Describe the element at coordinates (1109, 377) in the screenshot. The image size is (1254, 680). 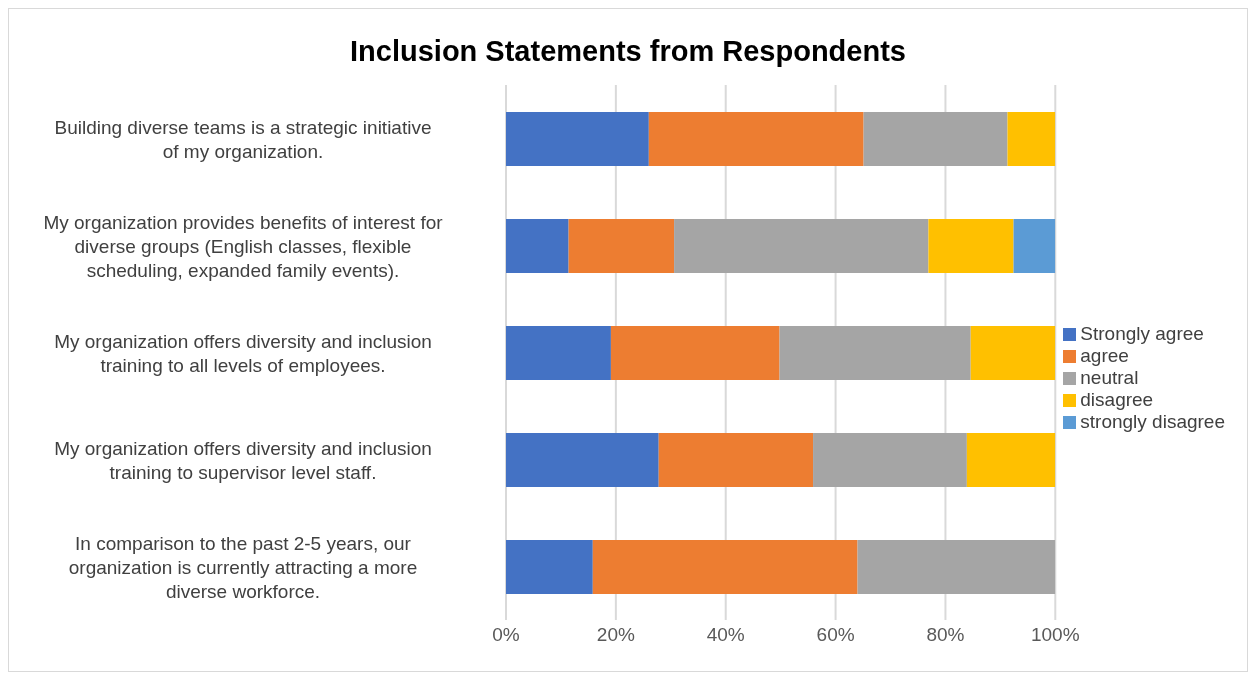
I see `legend-label: neutral` at that location.